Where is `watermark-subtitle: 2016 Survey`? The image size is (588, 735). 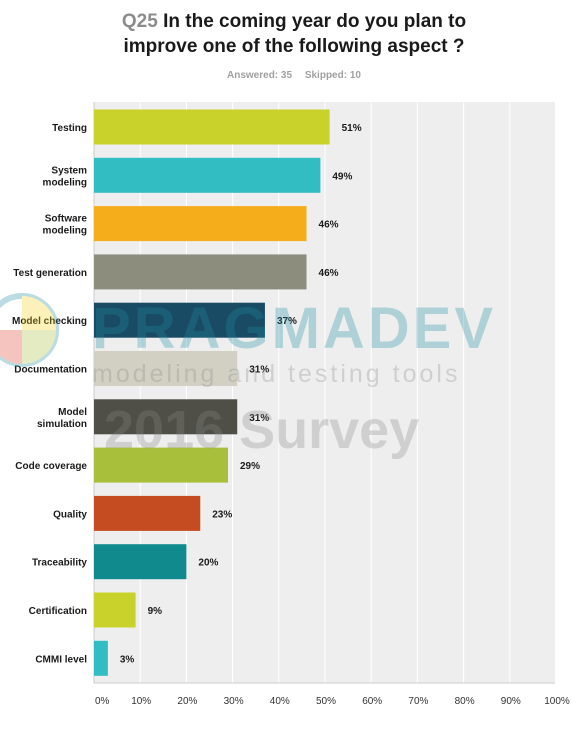 watermark-subtitle: 2016 Survey is located at coordinates (261, 430).